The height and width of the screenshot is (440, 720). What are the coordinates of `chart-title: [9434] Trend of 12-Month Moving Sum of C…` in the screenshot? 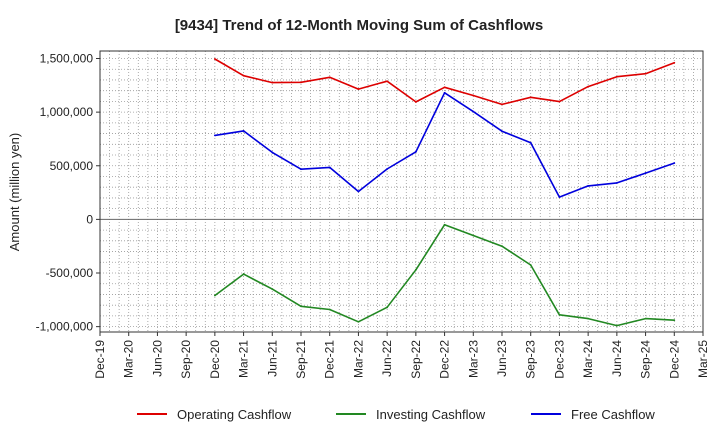 It's located at (359, 25).